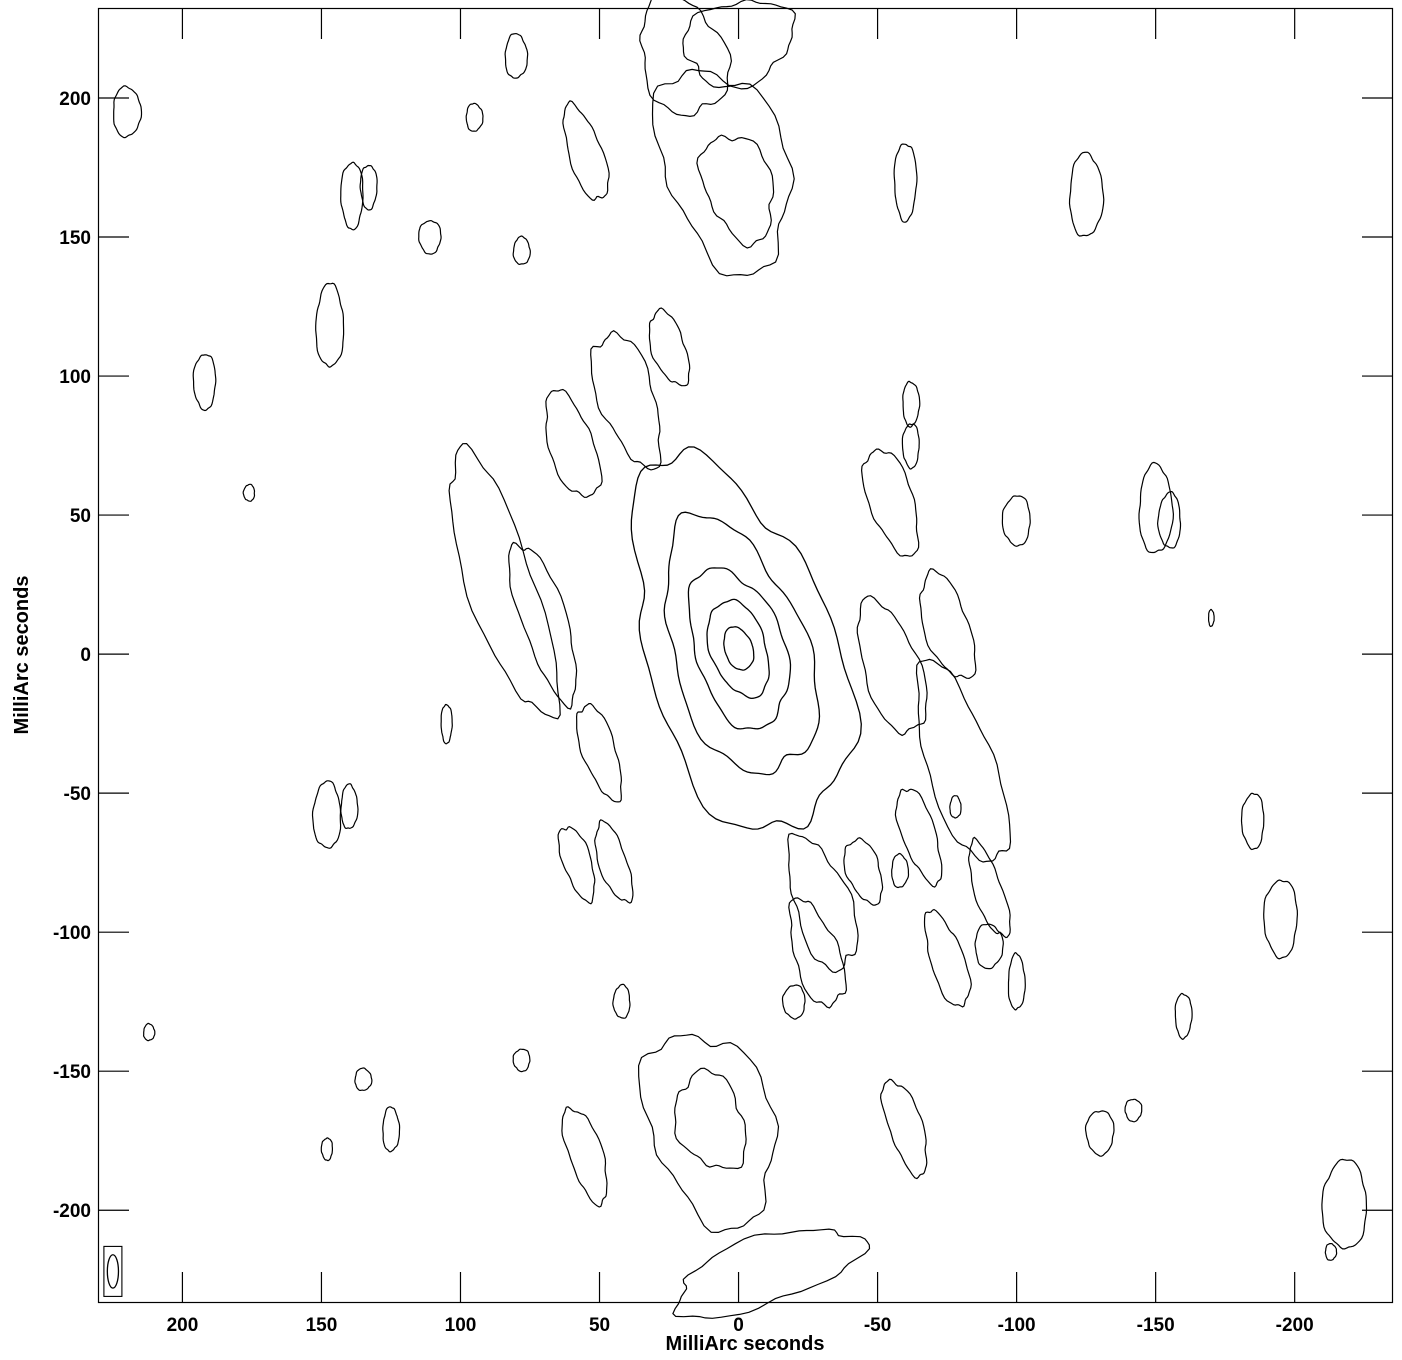  I want to click on y-axis-title: MilliArc seconds, so click(22, 655).